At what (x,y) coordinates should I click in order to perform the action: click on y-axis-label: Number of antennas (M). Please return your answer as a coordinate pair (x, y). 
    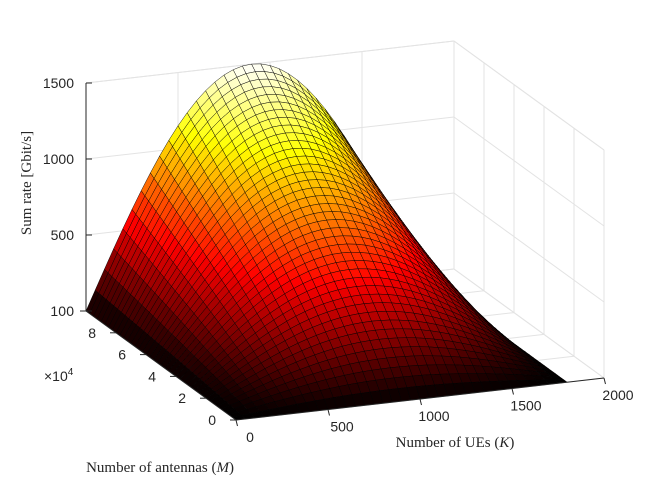
    Looking at the image, I should click on (160, 468).